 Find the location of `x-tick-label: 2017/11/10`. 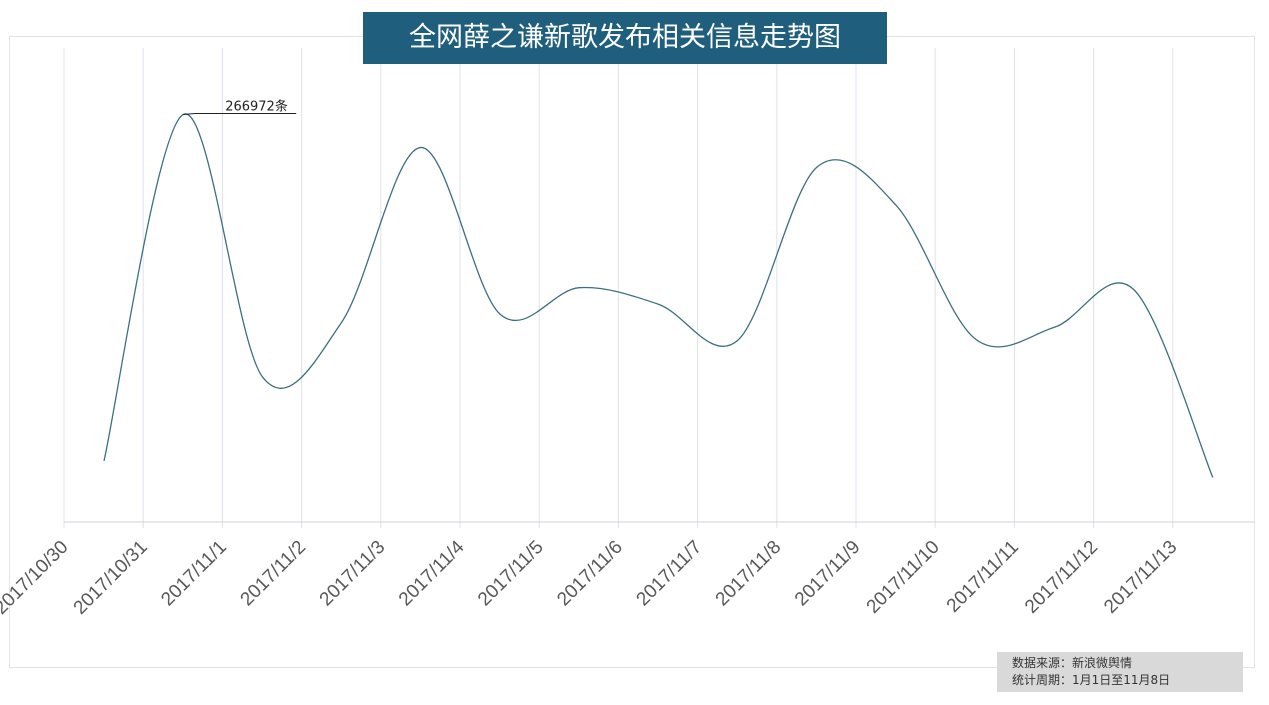

x-tick-label: 2017/11/10 is located at coordinates (903, 577).